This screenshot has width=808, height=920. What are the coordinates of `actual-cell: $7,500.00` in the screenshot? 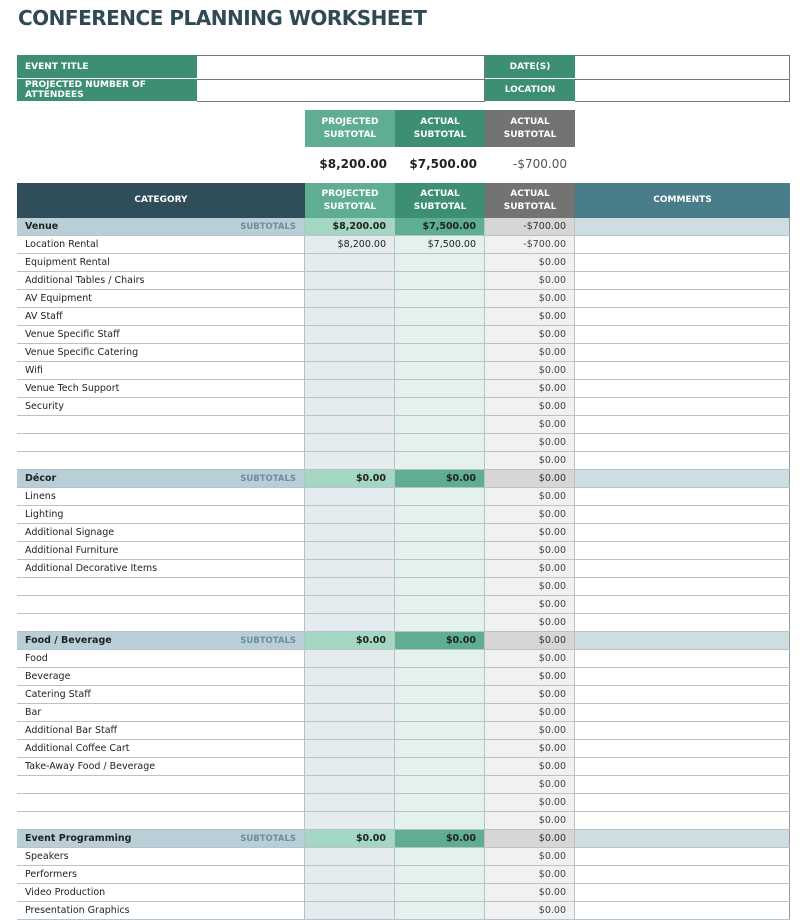 It's located at (440, 244).